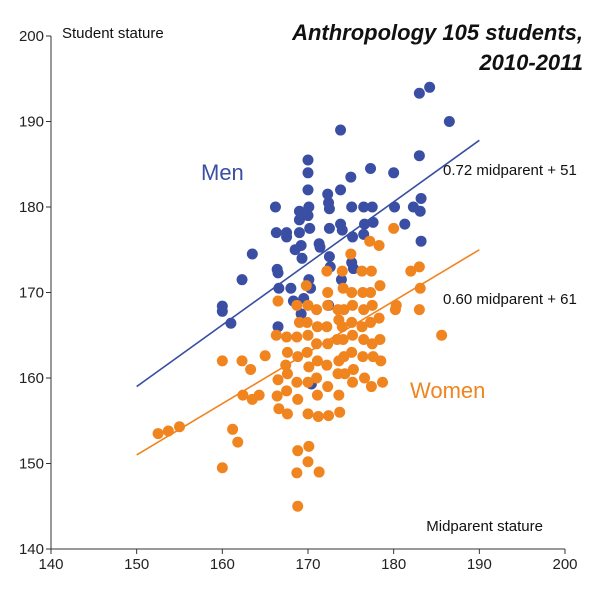  What do you see at coordinates (113, 33) in the screenshot?
I see `y-axis-title: Student stature` at bounding box center [113, 33].